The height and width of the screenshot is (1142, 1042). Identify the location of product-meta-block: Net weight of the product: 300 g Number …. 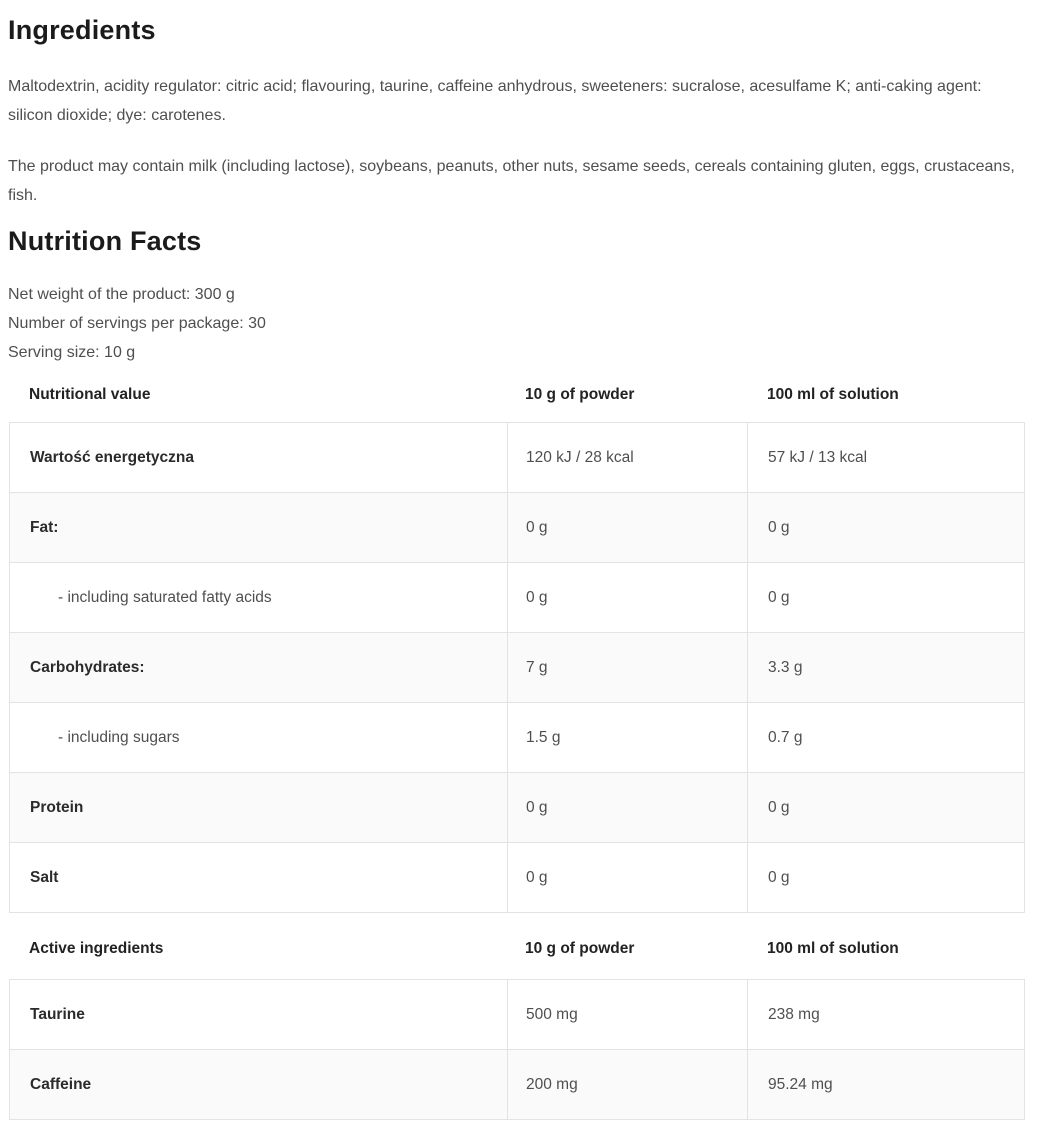
(516, 323).